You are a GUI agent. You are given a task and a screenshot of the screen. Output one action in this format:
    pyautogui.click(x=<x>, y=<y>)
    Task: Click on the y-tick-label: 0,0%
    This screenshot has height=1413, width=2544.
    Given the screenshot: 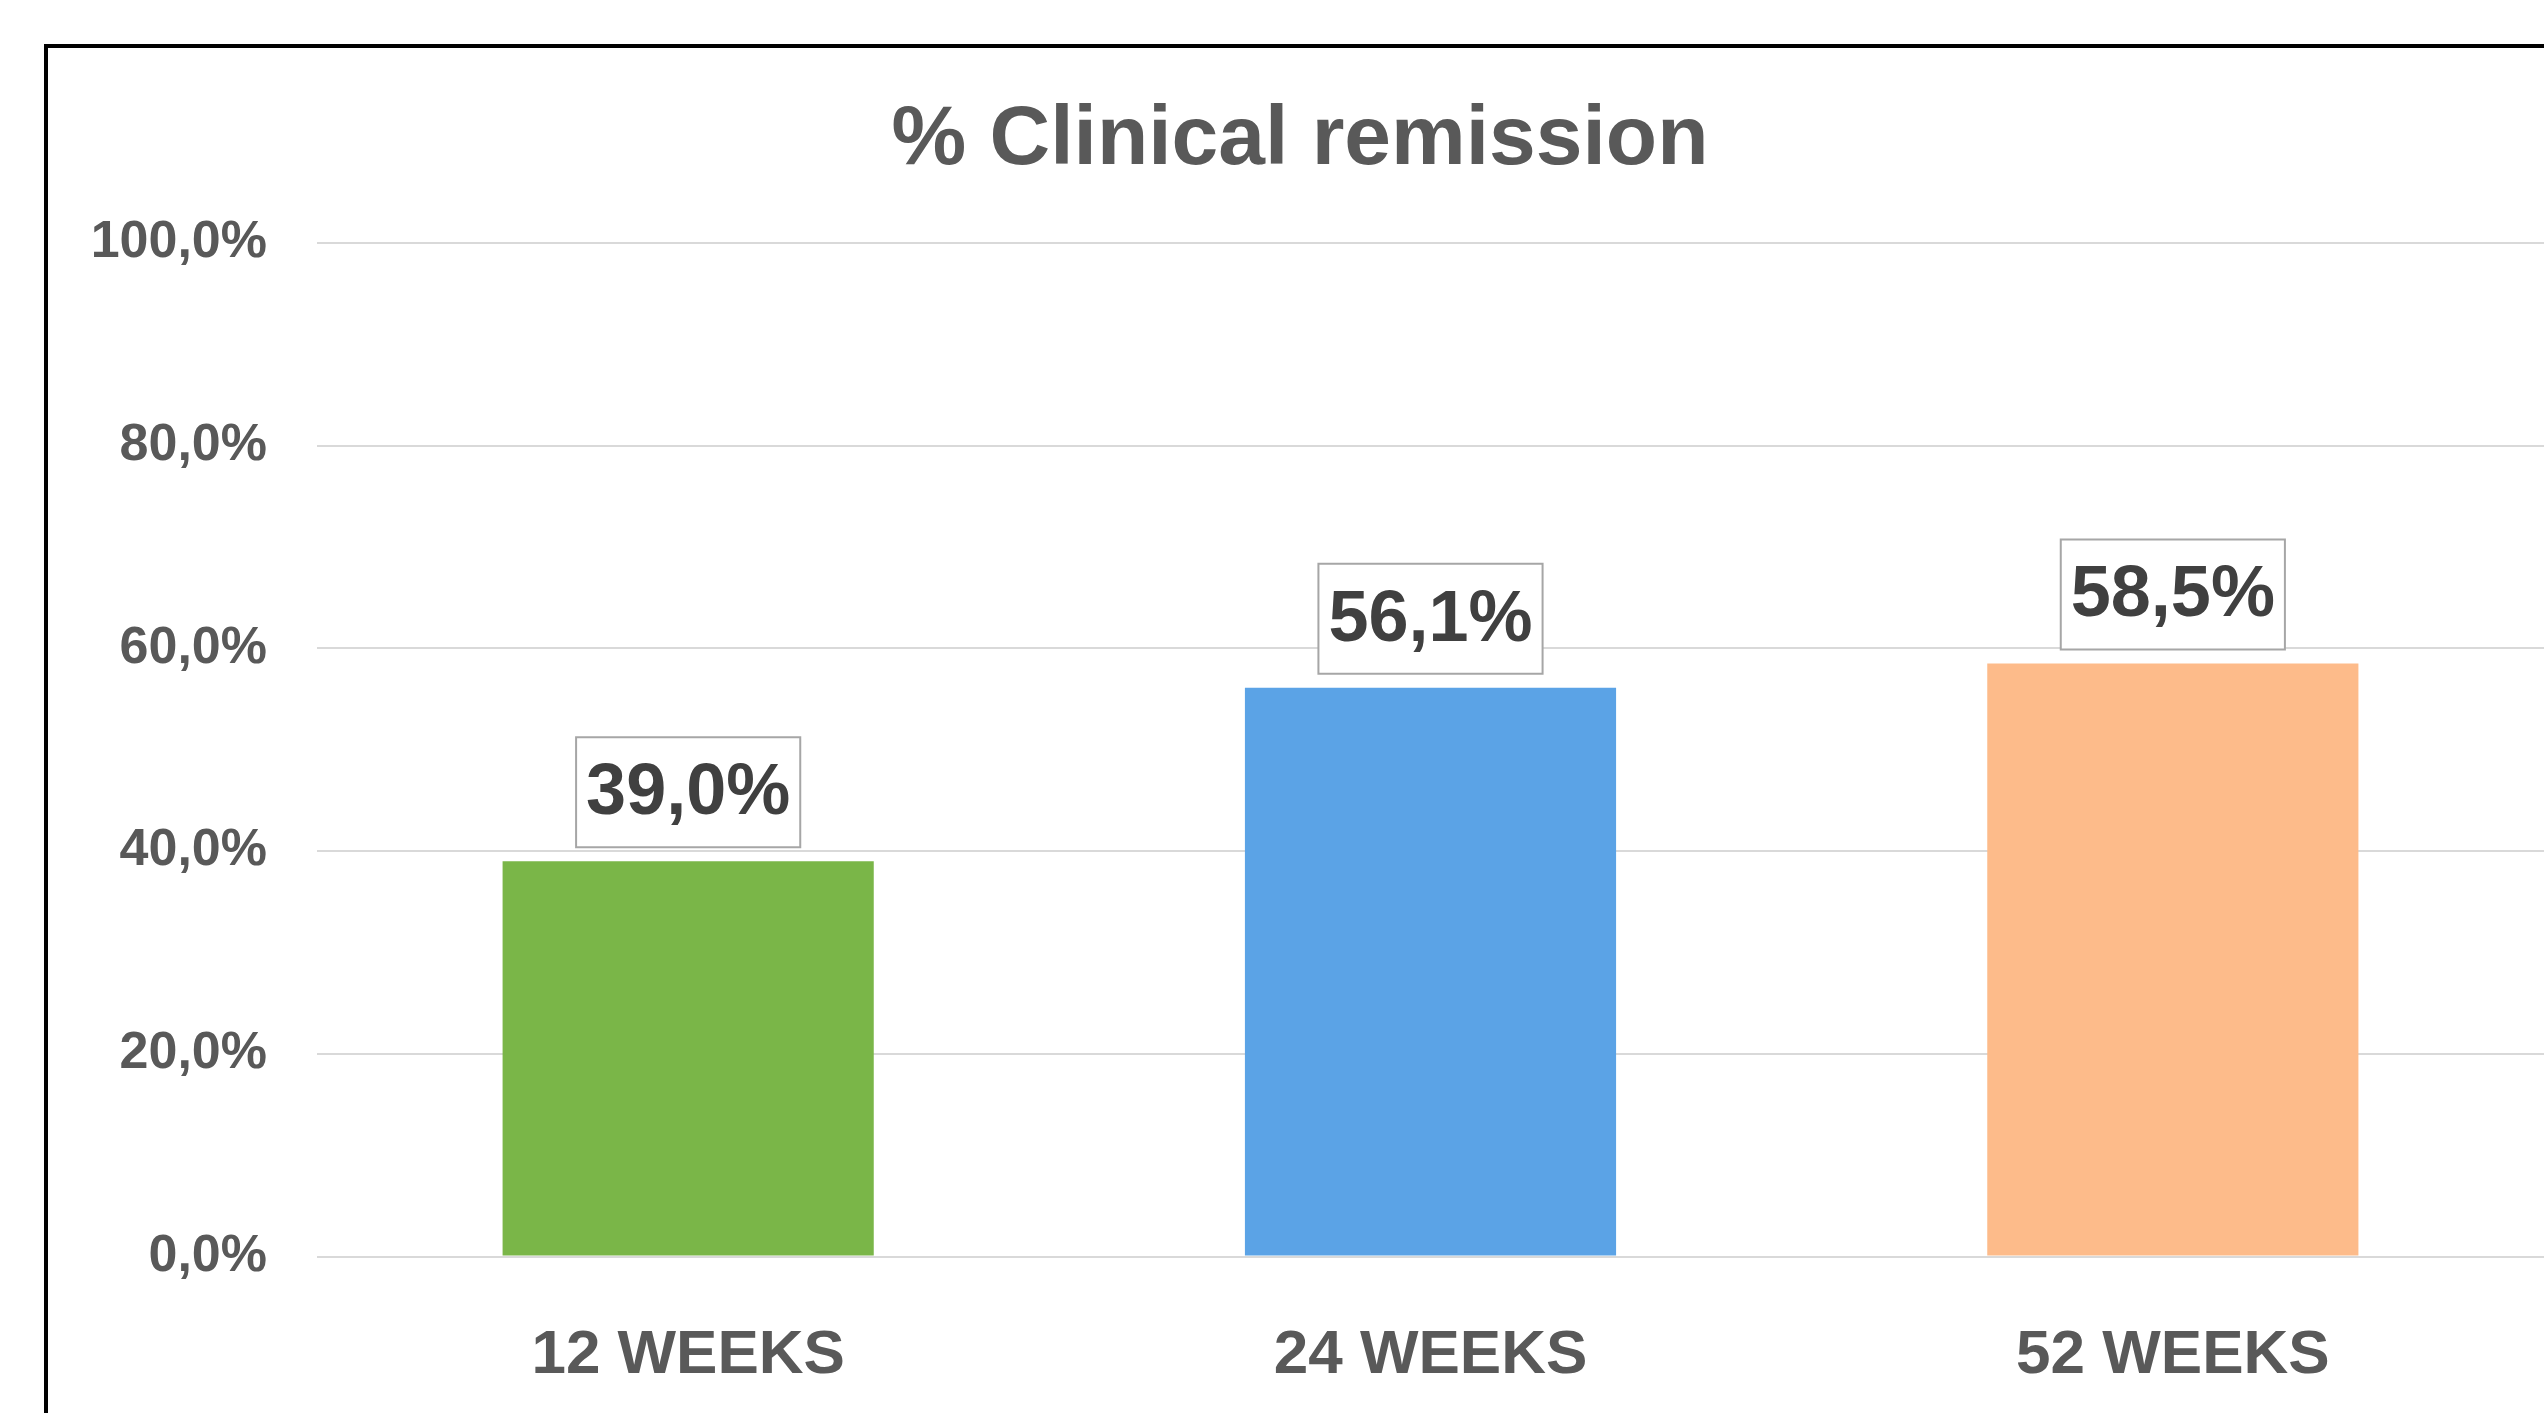 What is the action you would take?
    pyautogui.click(x=207, y=1252)
    